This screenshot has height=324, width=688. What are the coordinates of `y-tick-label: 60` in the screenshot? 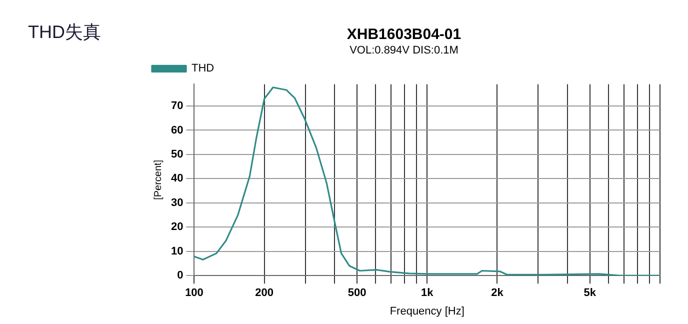 It's located at (177, 130).